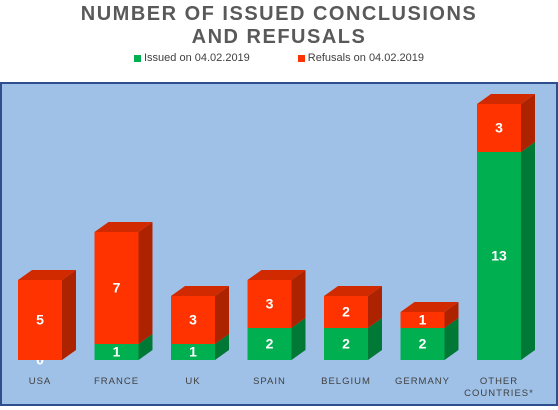  What do you see at coordinates (499, 387) in the screenshot?
I see `x-tick-label: OTHER COUNTRIES*` at bounding box center [499, 387].